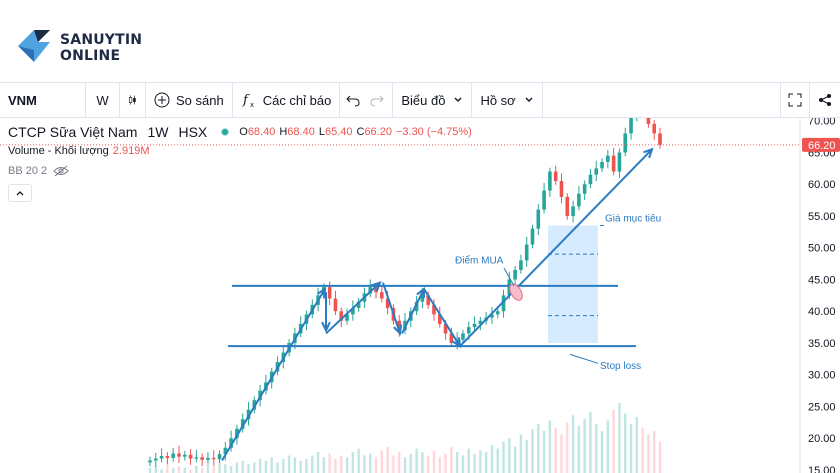 The image size is (840, 473). What do you see at coordinates (103, 100) in the screenshot?
I see `interval-button: W` at bounding box center [103, 100].